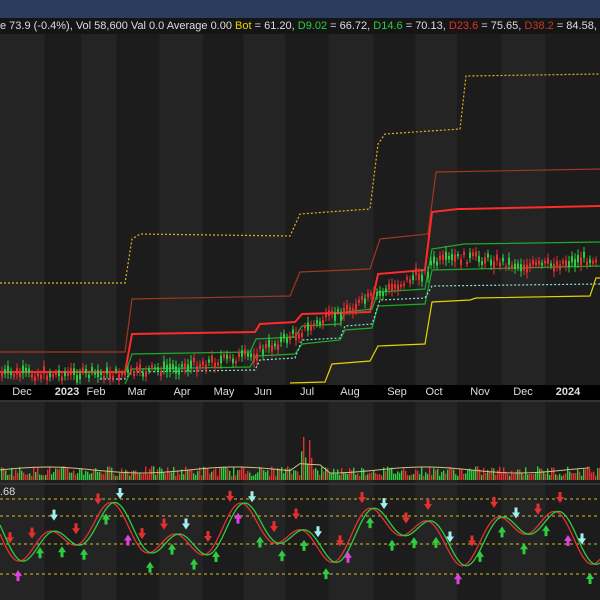 Image resolution: width=600 pixels, height=600 pixels. Describe the element at coordinates (350, 331) in the screenshot. I see `fib-mid` at that location.